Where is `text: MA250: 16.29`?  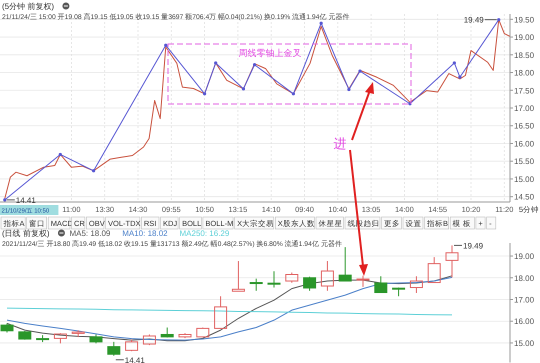 text: MA250: 16.29 is located at coordinates (205, 233).